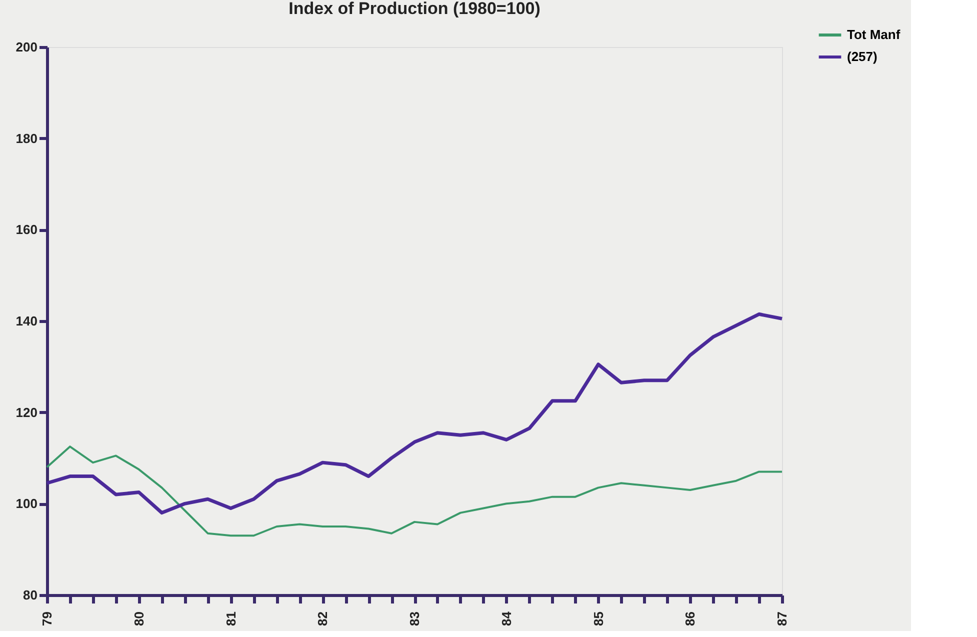 The image size is (977, 637). What do you see at coordinates (138, 619) in the screenshot?
I see `x-tick-label: 80` at bounding box center [138, 619].